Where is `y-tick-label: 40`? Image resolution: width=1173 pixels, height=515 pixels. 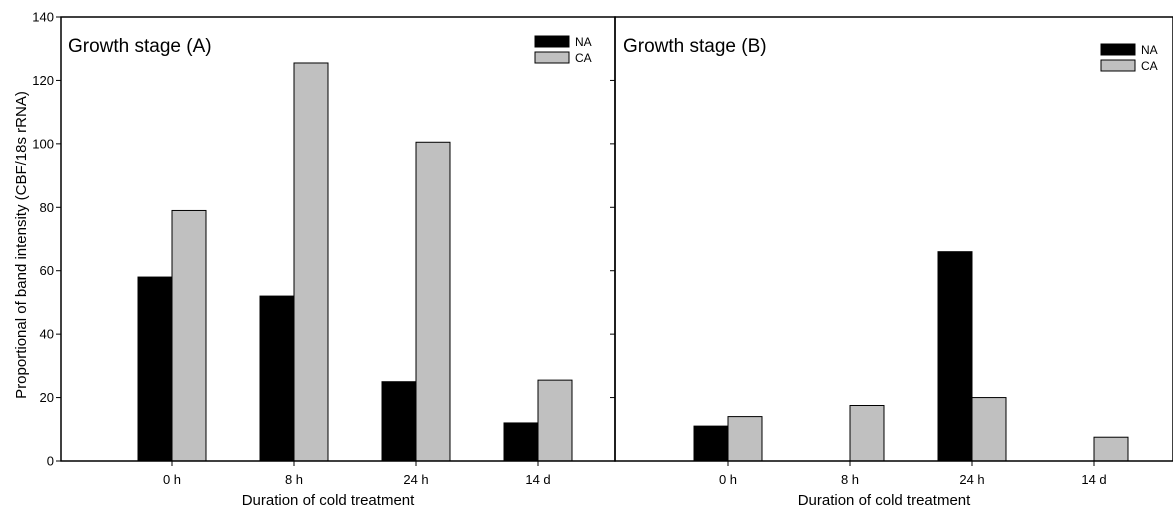 y-tick-label: 40 is located at coordinates (47, 334).